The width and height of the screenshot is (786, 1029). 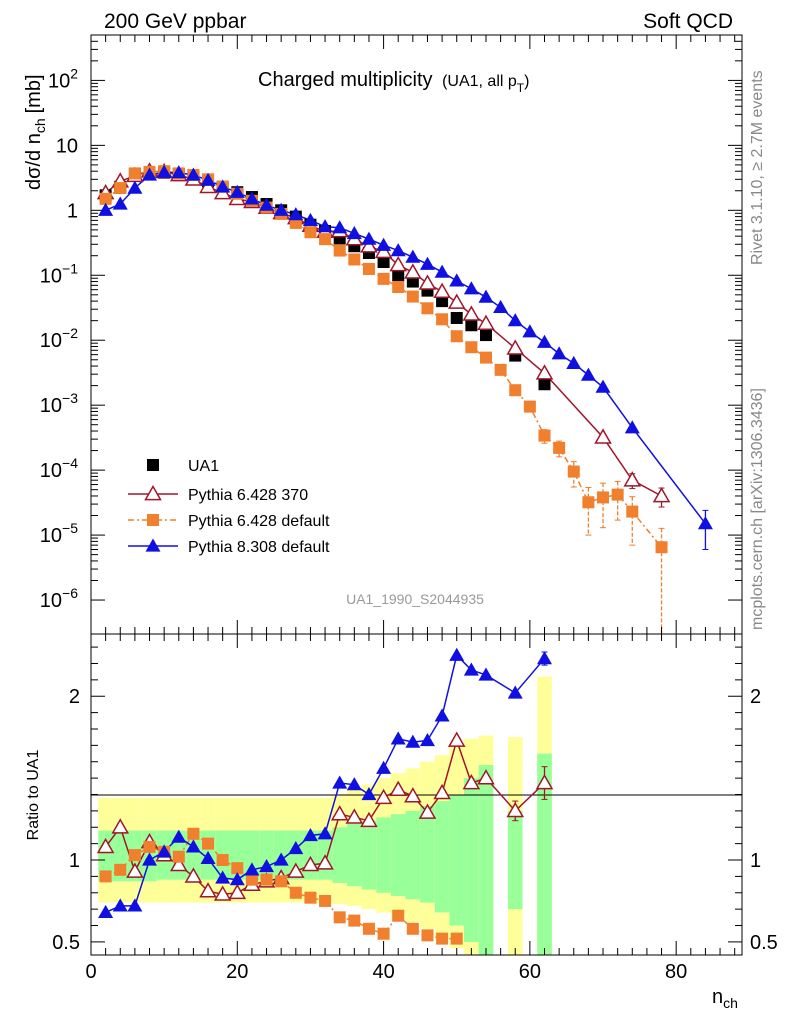 What do you see at coordinates (66, 943) in the screenshot?
I see `ratio-y-tick-label: 0.5` at bounding box center [66, 943].